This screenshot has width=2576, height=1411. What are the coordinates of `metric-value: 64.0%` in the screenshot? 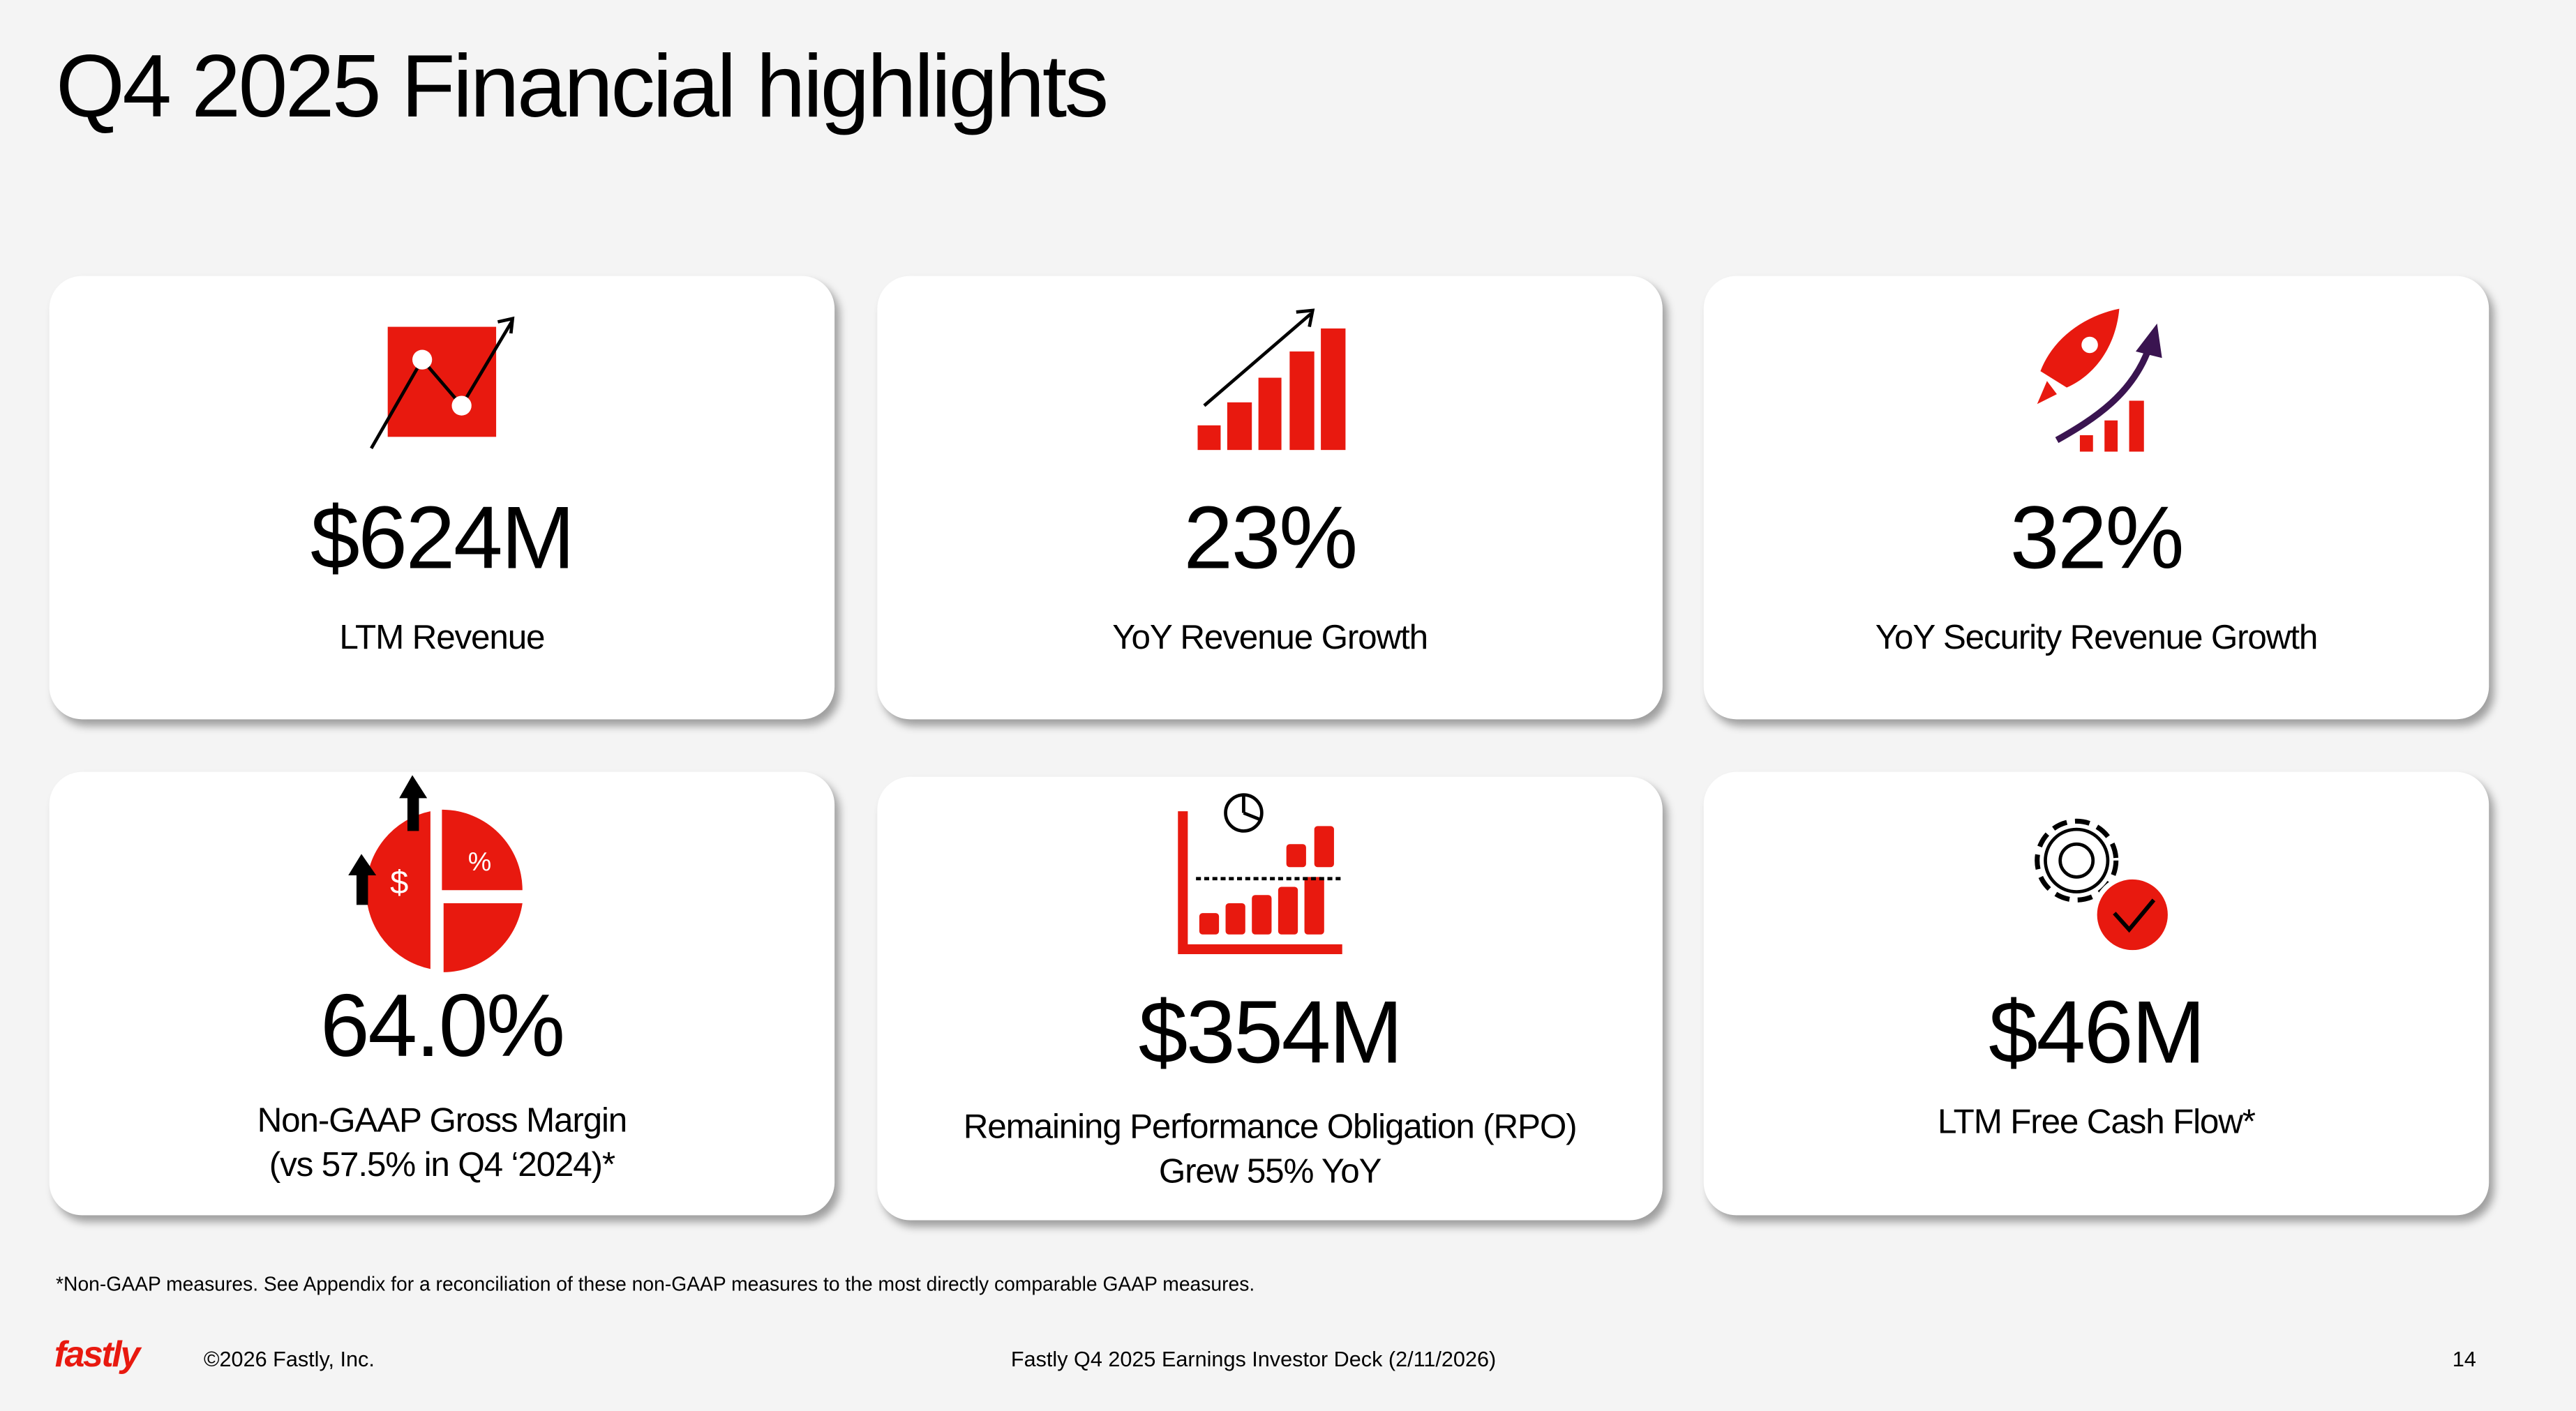 It's located at (442, 1026).